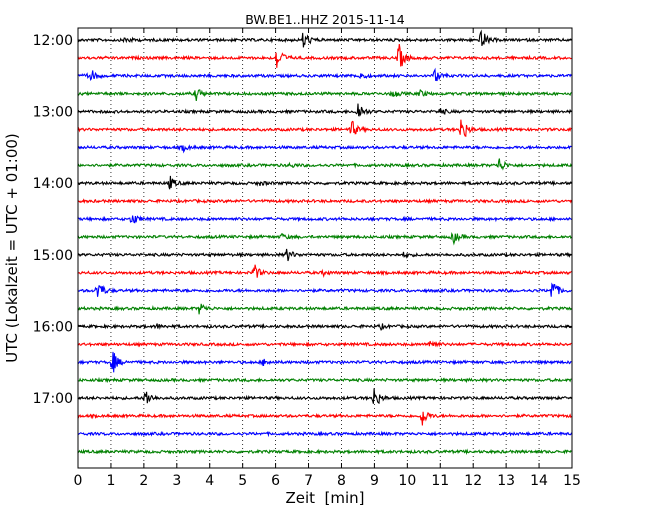 This screenshot has height=520, width=650. What do you see at coordinates (78, 481) in the screenshot?
I see `x-tick-label: 0` at bounding box center [78, 481].